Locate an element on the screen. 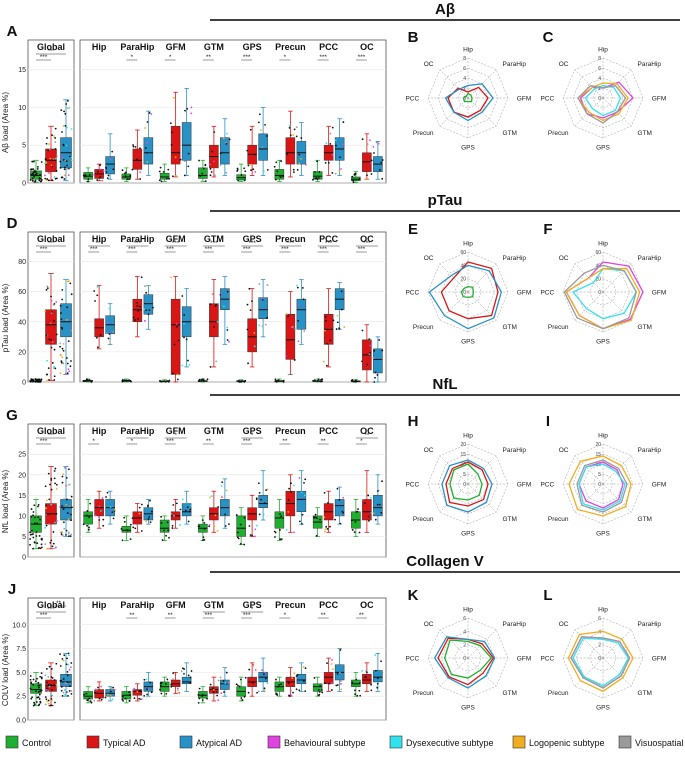  region-label: PCC is located at coordinates (329, 431).